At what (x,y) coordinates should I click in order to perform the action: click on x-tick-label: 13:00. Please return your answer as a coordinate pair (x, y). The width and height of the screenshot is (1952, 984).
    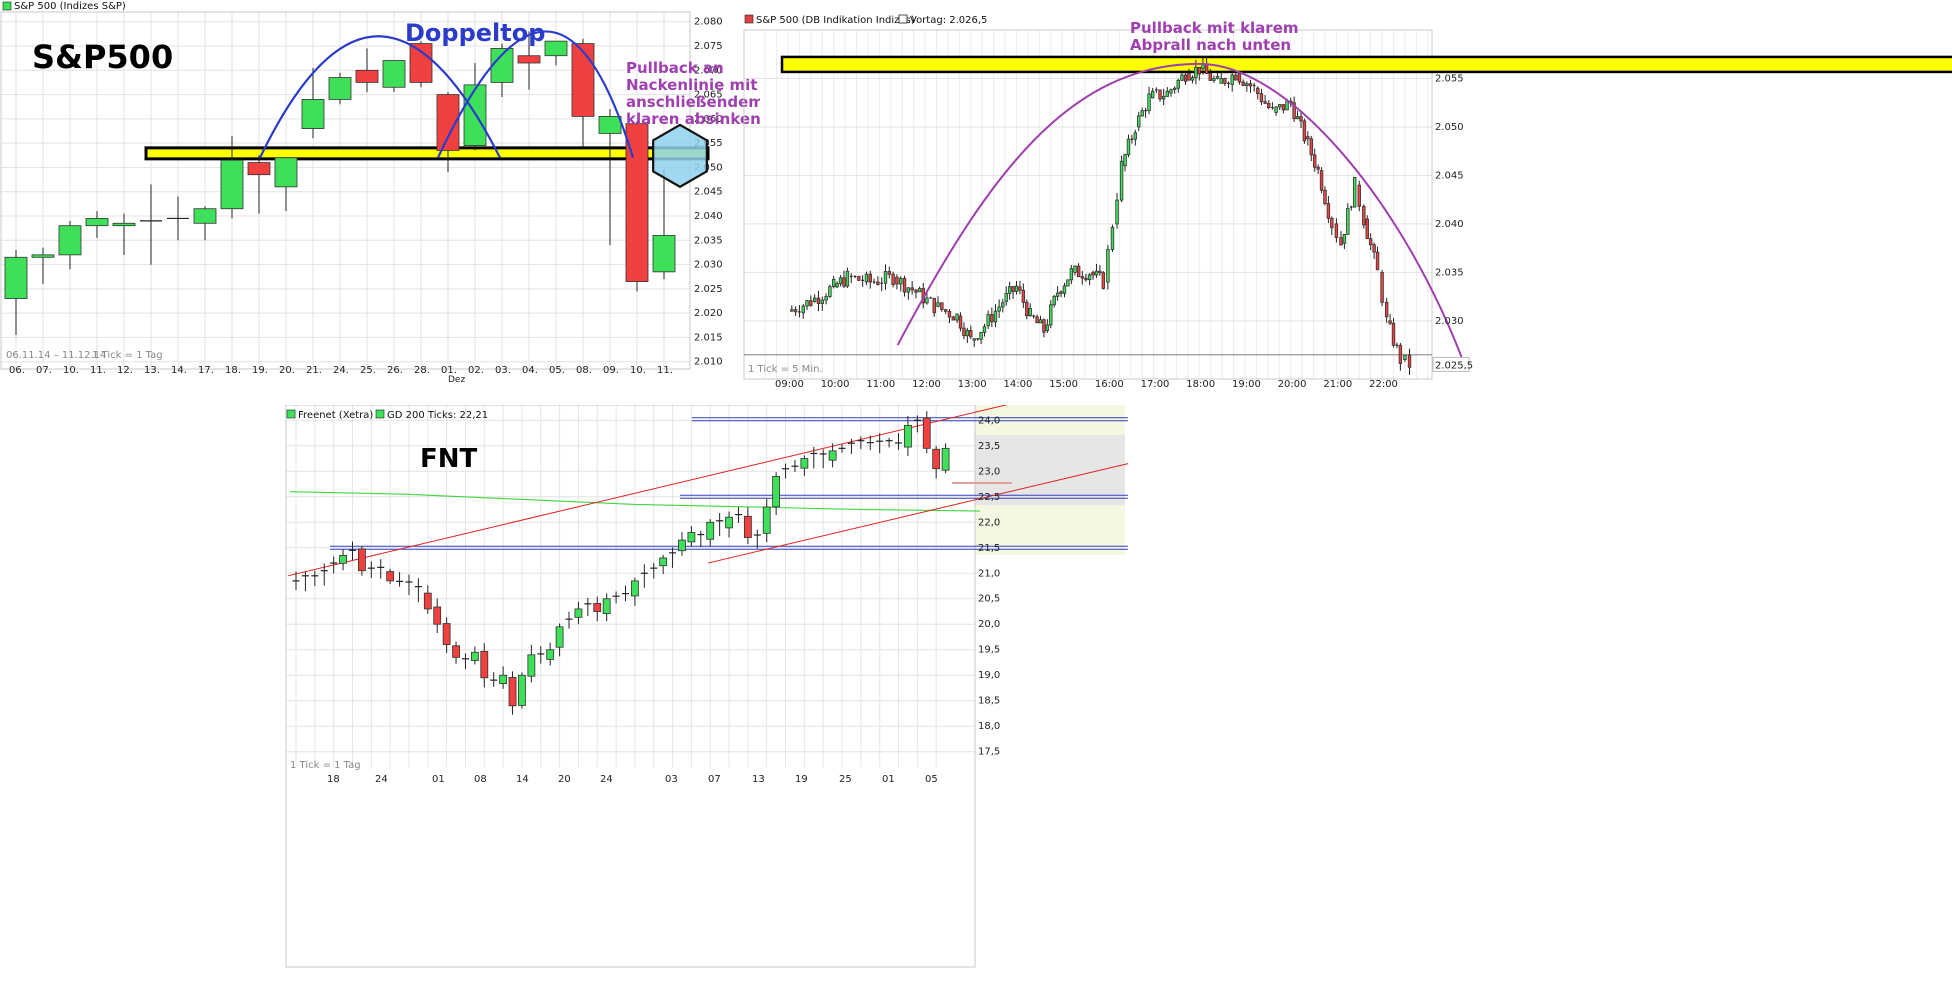
    Looking at the image, I should click on (972, 384).